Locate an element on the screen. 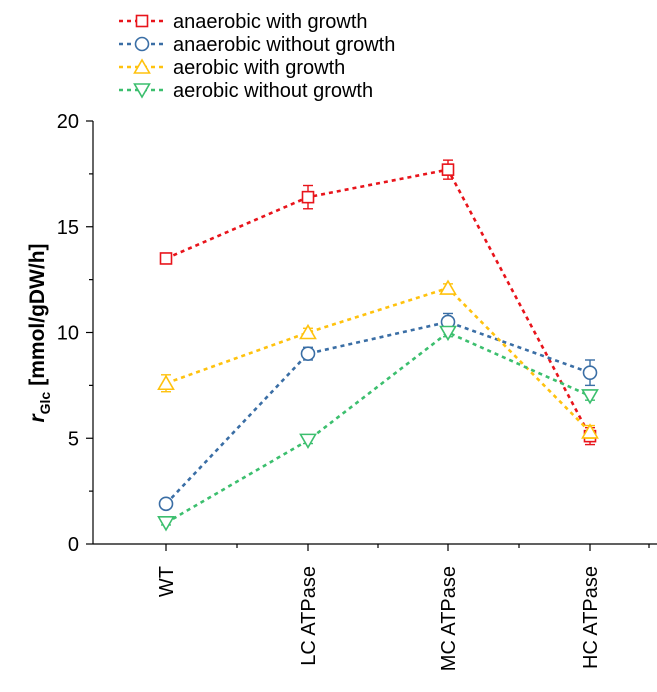 This screenshot has height=692, width=657. legend-label: anaerobic with growth is located at coordinates (270, 22).